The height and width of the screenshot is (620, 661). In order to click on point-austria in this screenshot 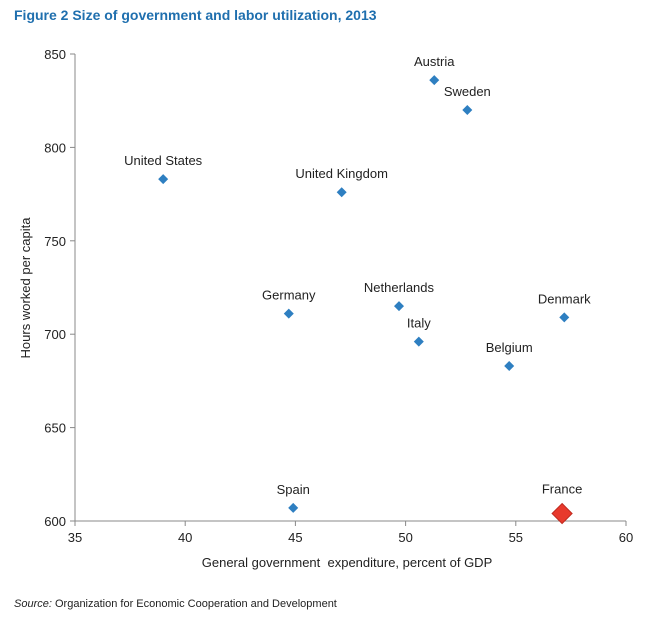, I will do `click(434, 80)`.